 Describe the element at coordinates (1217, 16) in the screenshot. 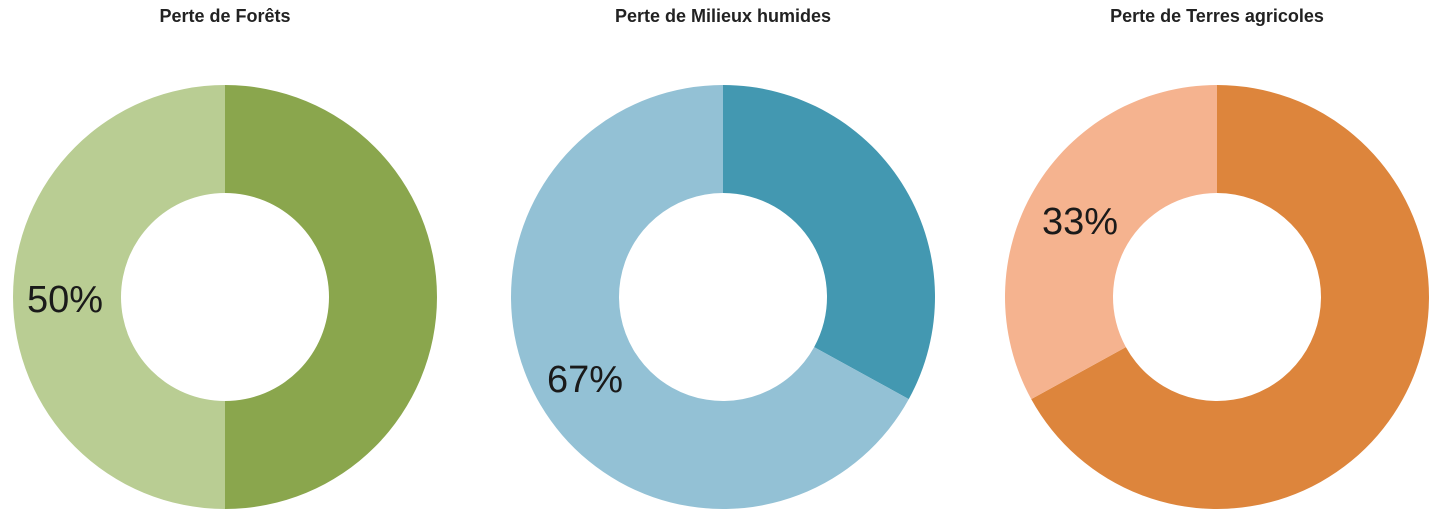

I see `chart-title-terres-agricoles: Perte de Terres agricoles` at that location.